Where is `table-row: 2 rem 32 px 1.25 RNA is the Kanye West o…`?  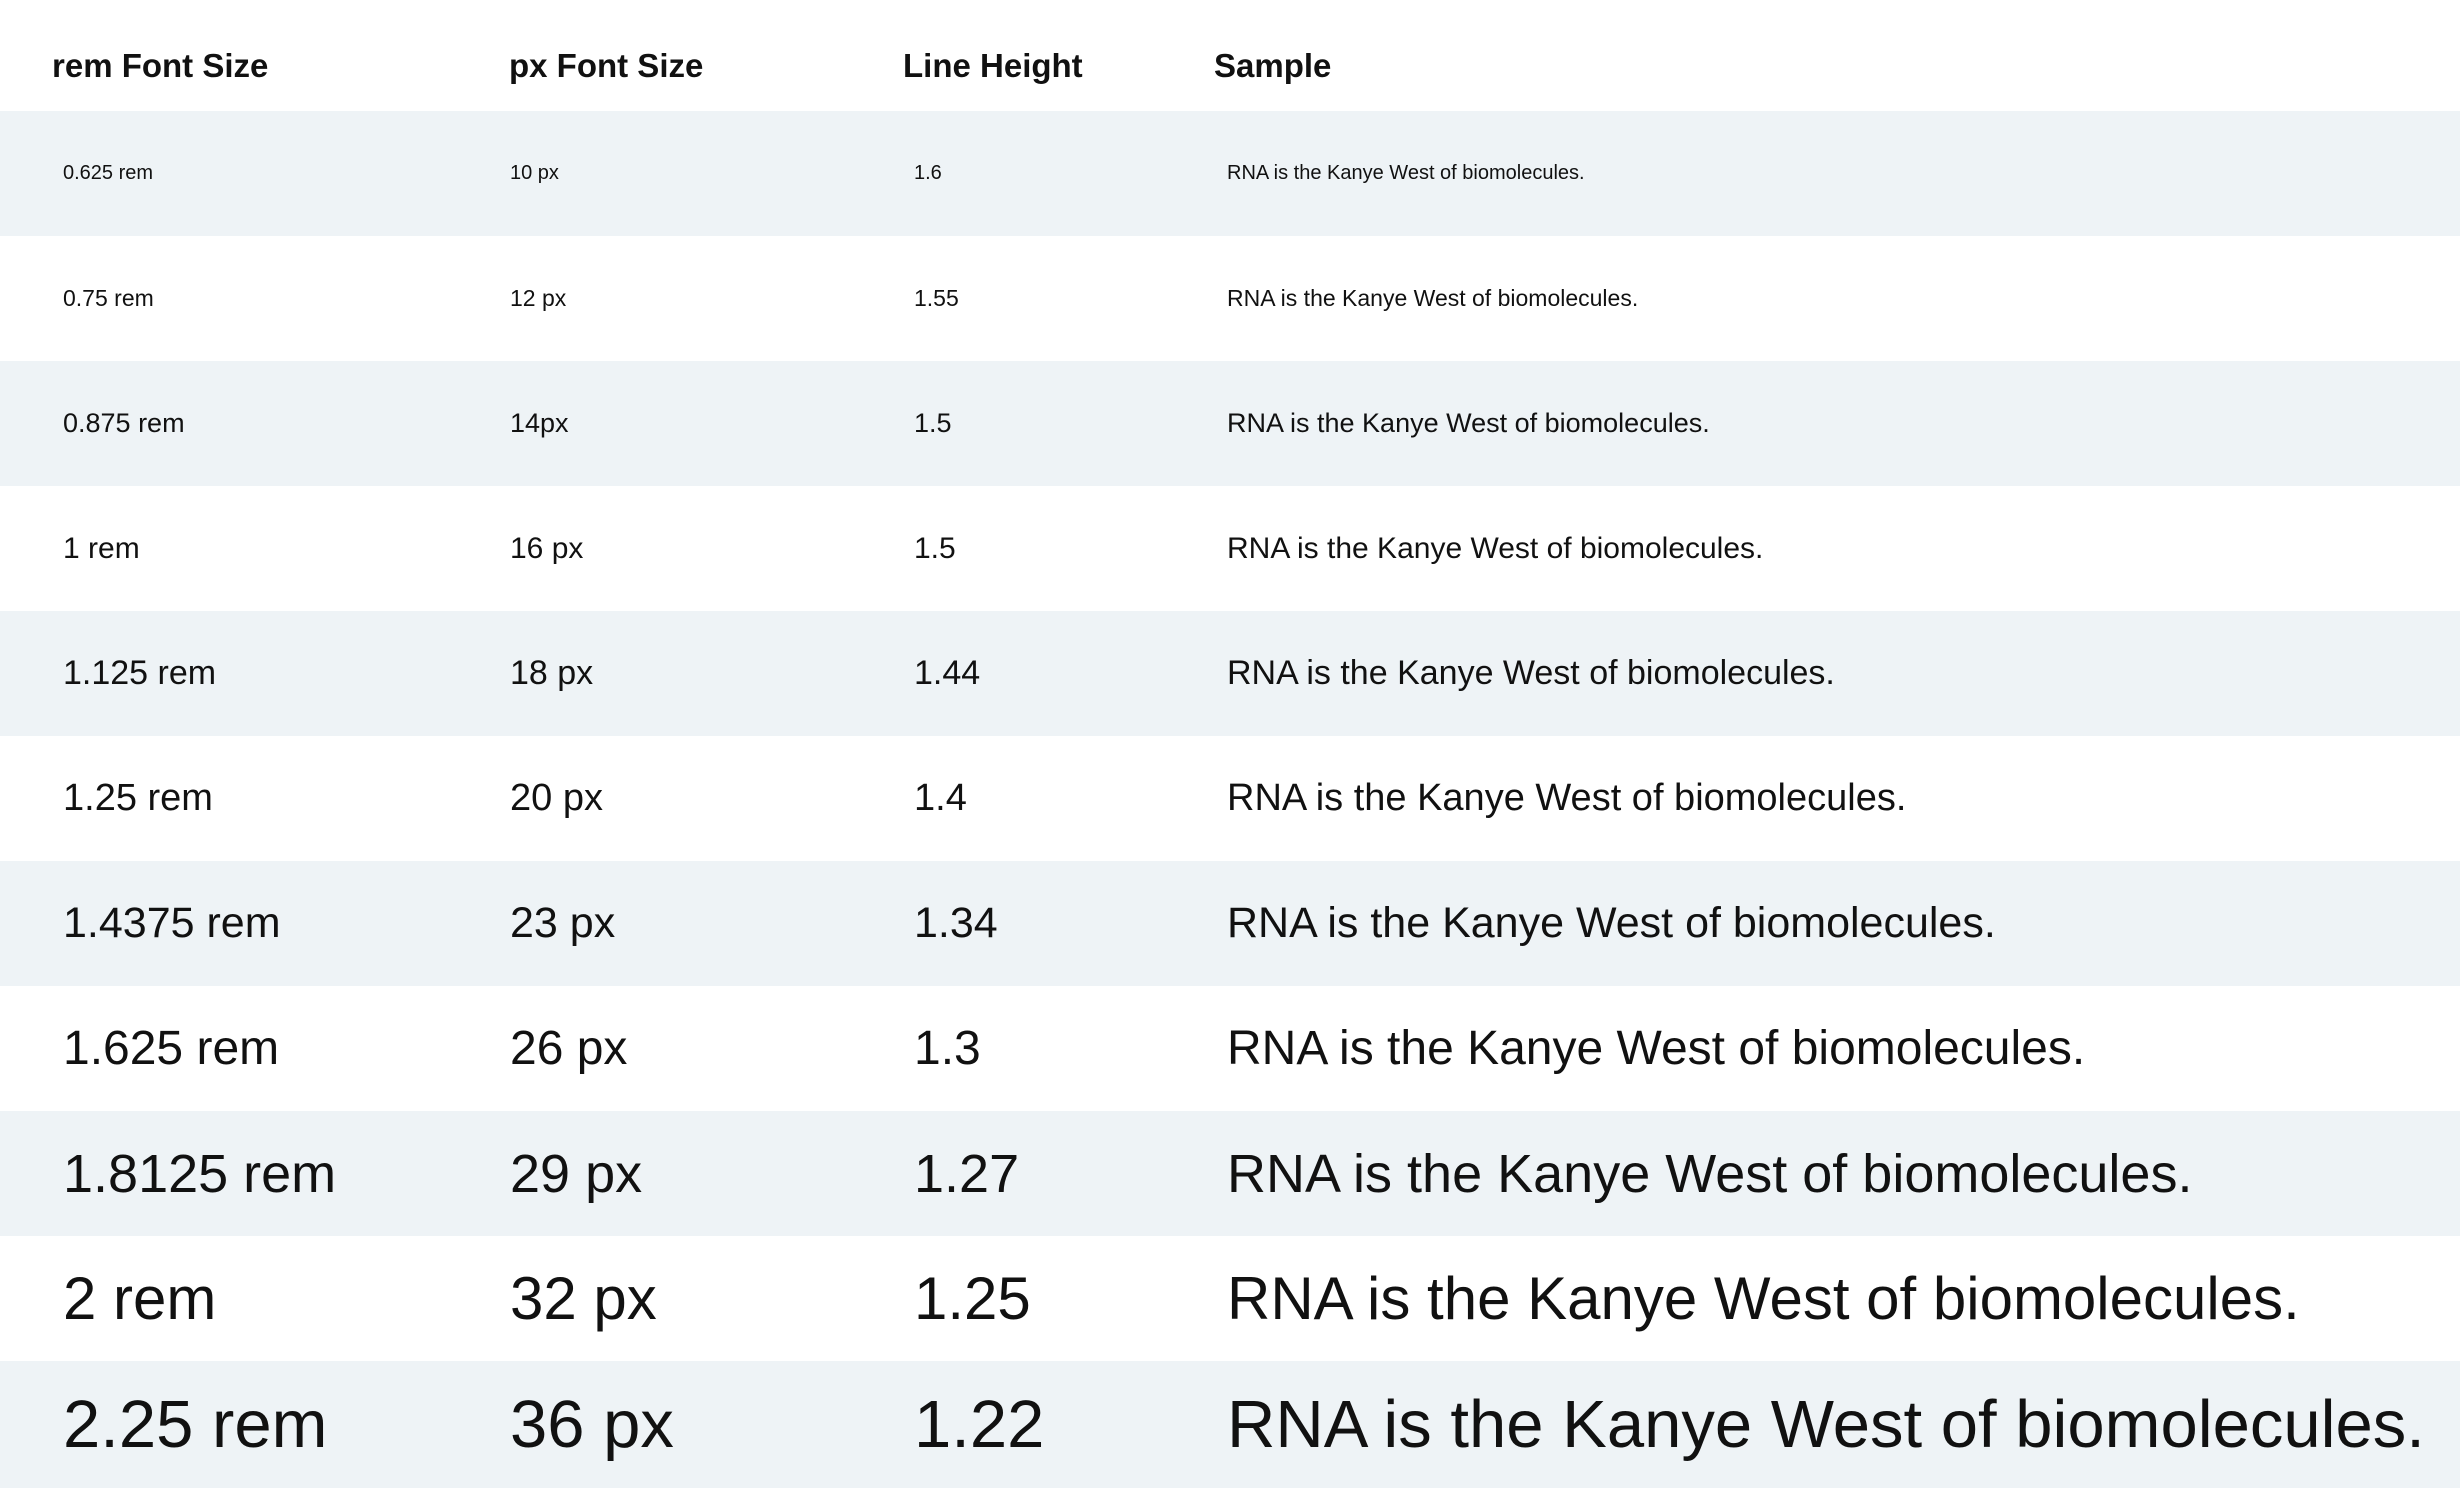
table-row: 2 rem 32 px 1.25 RNA is the Kanye West o… is located at coordinates (1230, 1298).